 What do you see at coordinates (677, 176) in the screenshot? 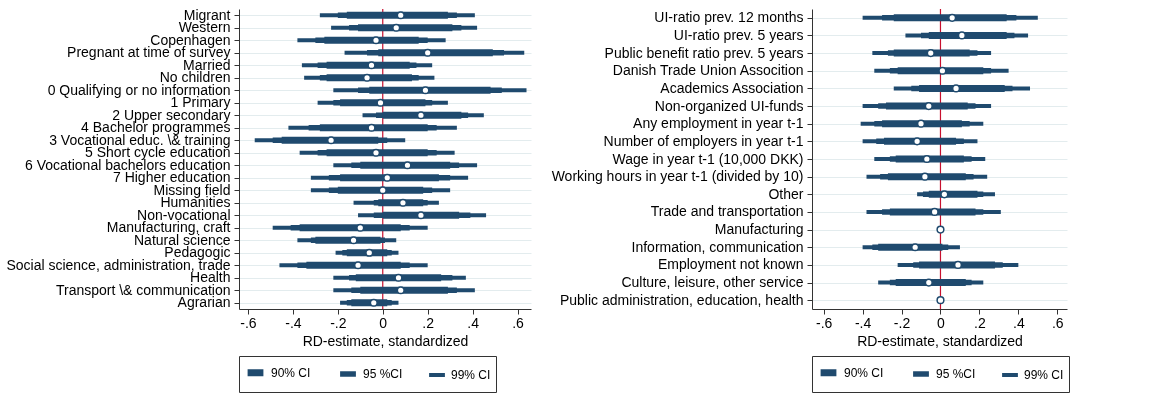
I see `y-tick-label: Working hours in year t-1 (divided by 10)` at bounding box center [677, 176].